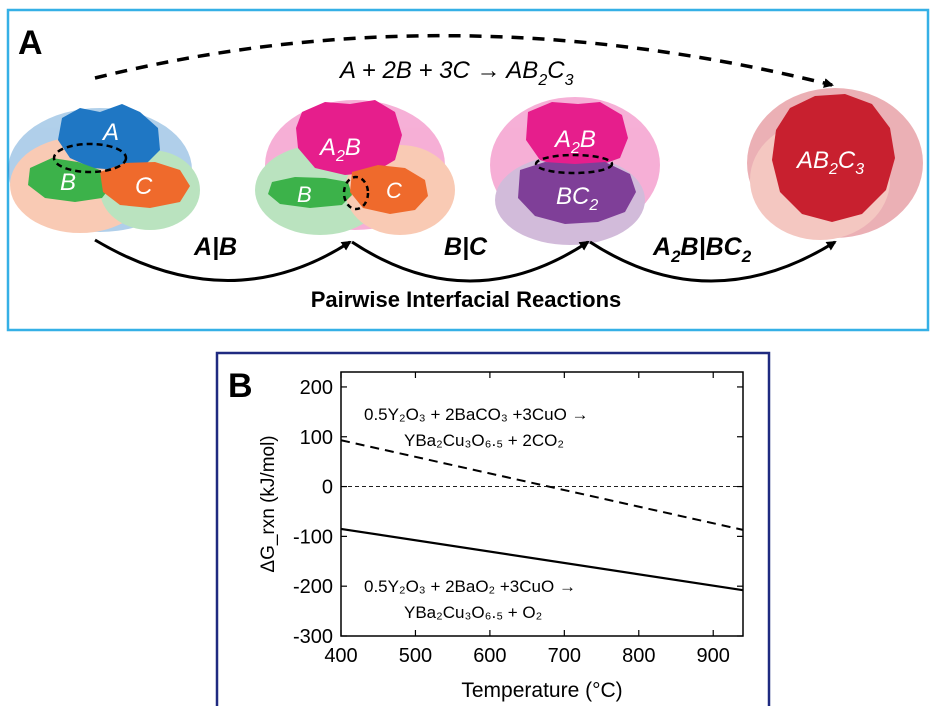 The width and height of the screenshot is (932, 706). Describe the element at coordinates (327, 488) in the screenshot. I see `y-tick-label: 0` at that location.